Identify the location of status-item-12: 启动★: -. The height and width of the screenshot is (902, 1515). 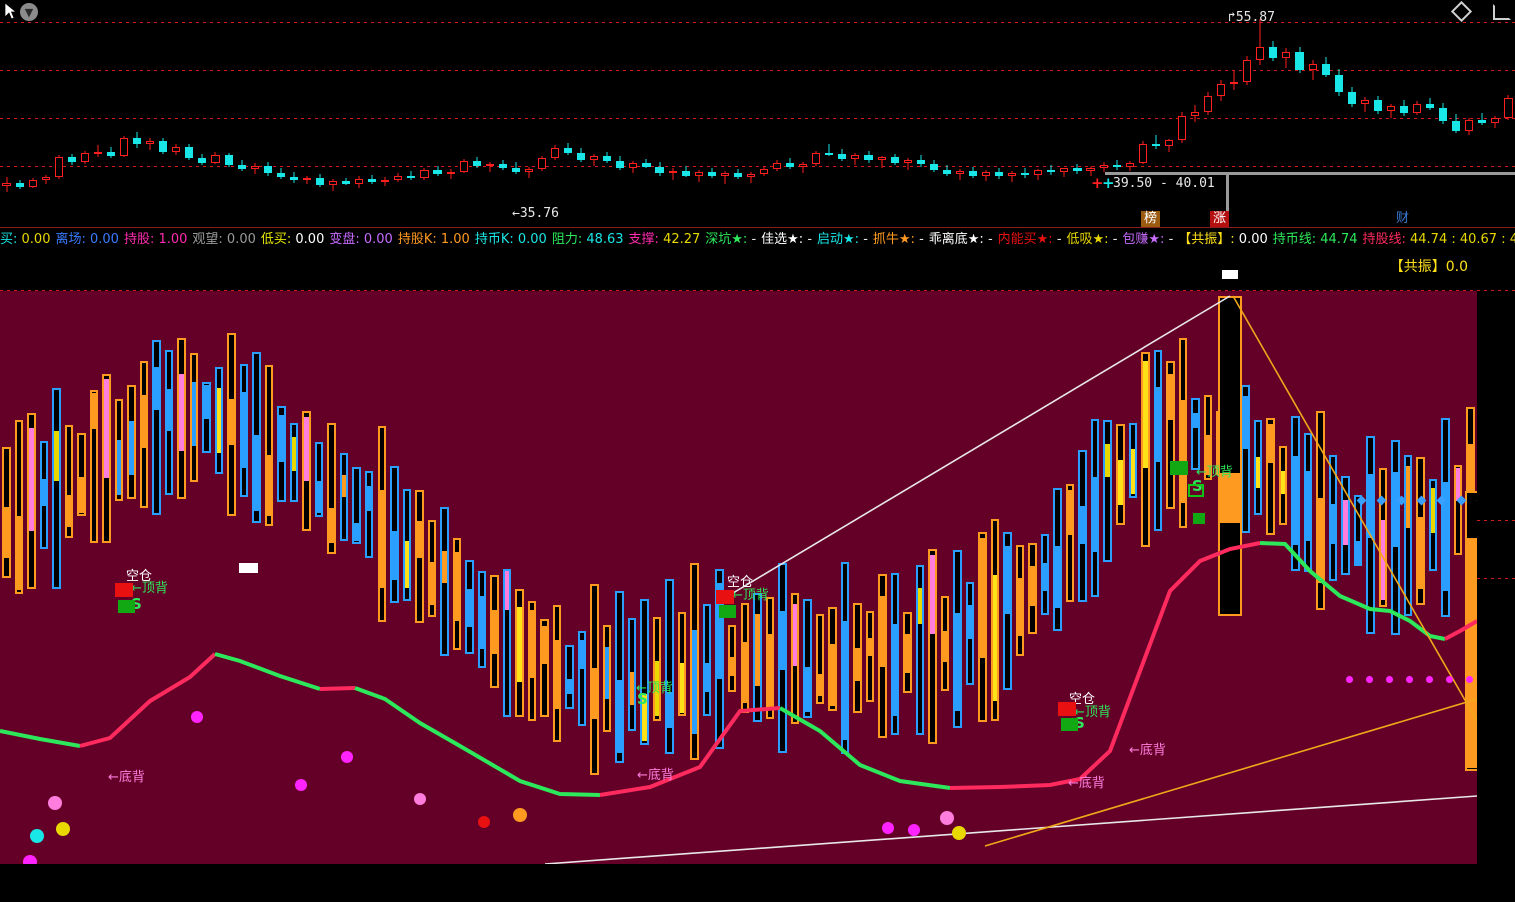
(842, 239).